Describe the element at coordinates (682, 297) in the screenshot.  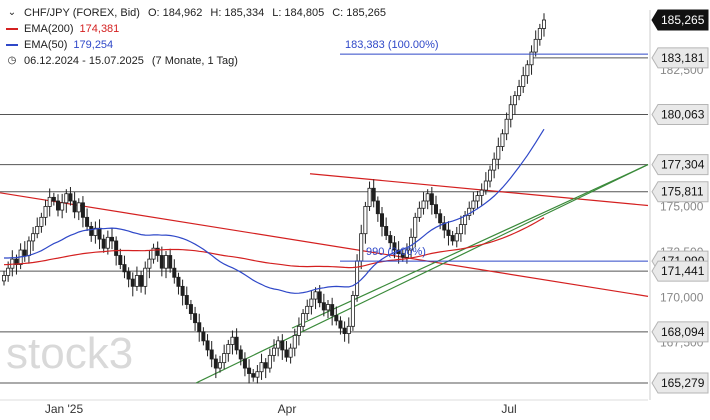
I see `y-tick-label-3: 170,000` at that location.